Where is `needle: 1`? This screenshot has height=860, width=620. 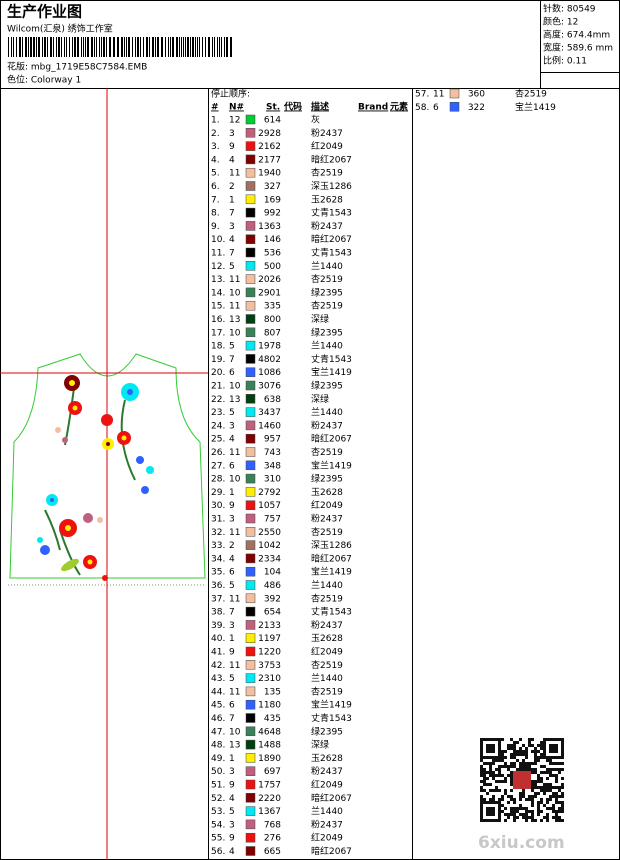
needle: 1 is located at coordinates (232, 493).